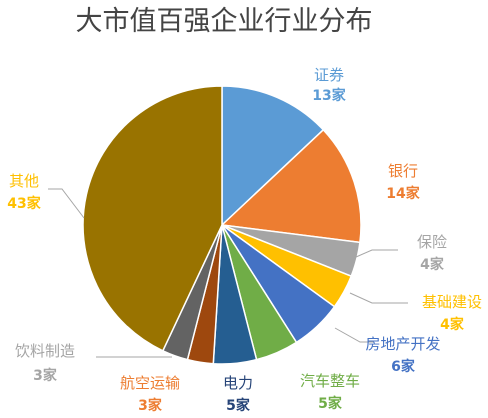  I want to click on slice-count-4: 4家, so click(452, 324).